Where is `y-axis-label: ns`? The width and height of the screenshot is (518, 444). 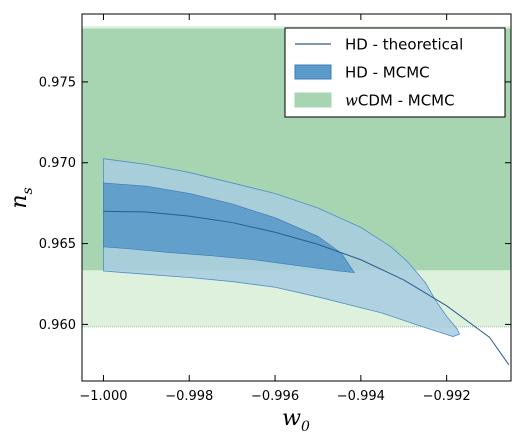
y-axis-label: ns is located at coordinates (21, 197).